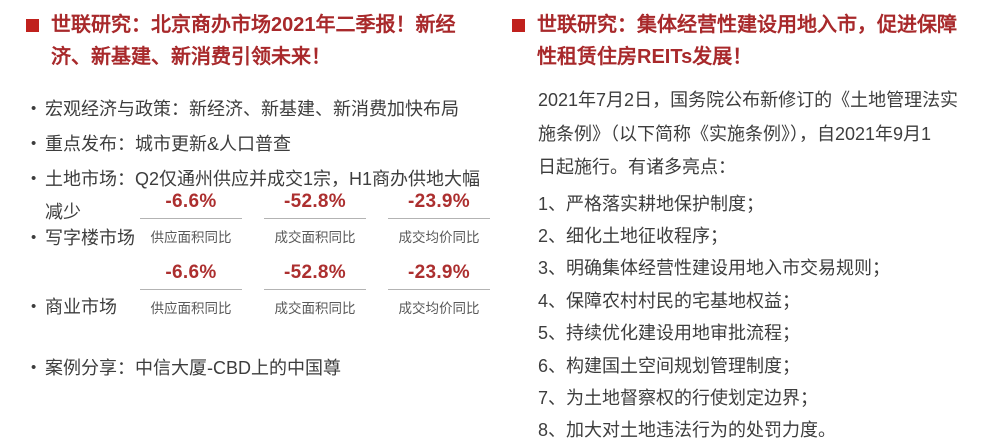 Image resolution: width=1000 pixels, height=442 pixels. What do you see at coordinates (259, 307) in the screenshot?
I see `bullet-retail-market: • 商业市场` at bounding box center [259, 307].